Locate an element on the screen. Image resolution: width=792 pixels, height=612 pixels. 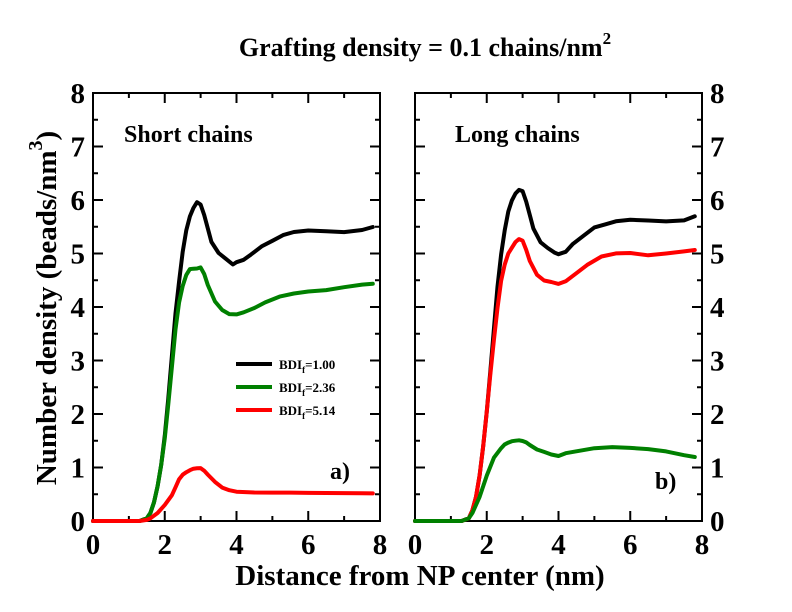
x-tick-label-a: 4 is located at coordinates (236, 545).